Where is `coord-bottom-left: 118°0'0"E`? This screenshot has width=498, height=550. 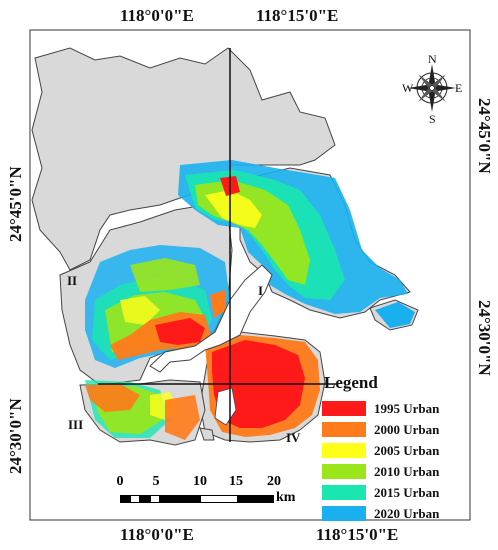
coord-bottom-left: 118°0'0"E is located at coordinates (157, 534).